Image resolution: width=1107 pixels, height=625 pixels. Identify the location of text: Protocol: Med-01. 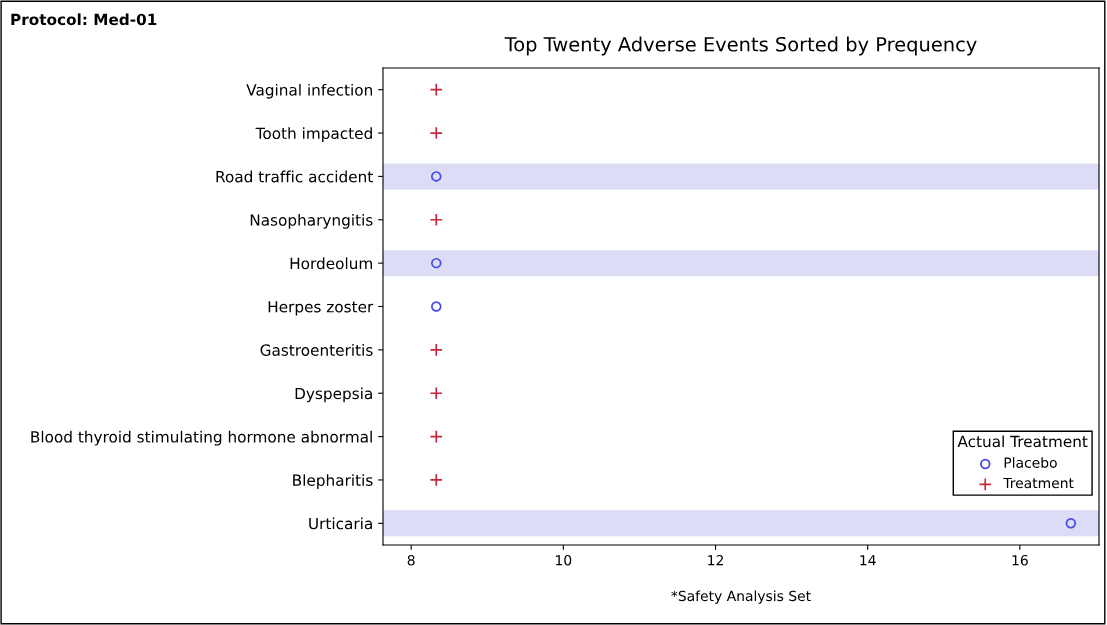
(84, 19).